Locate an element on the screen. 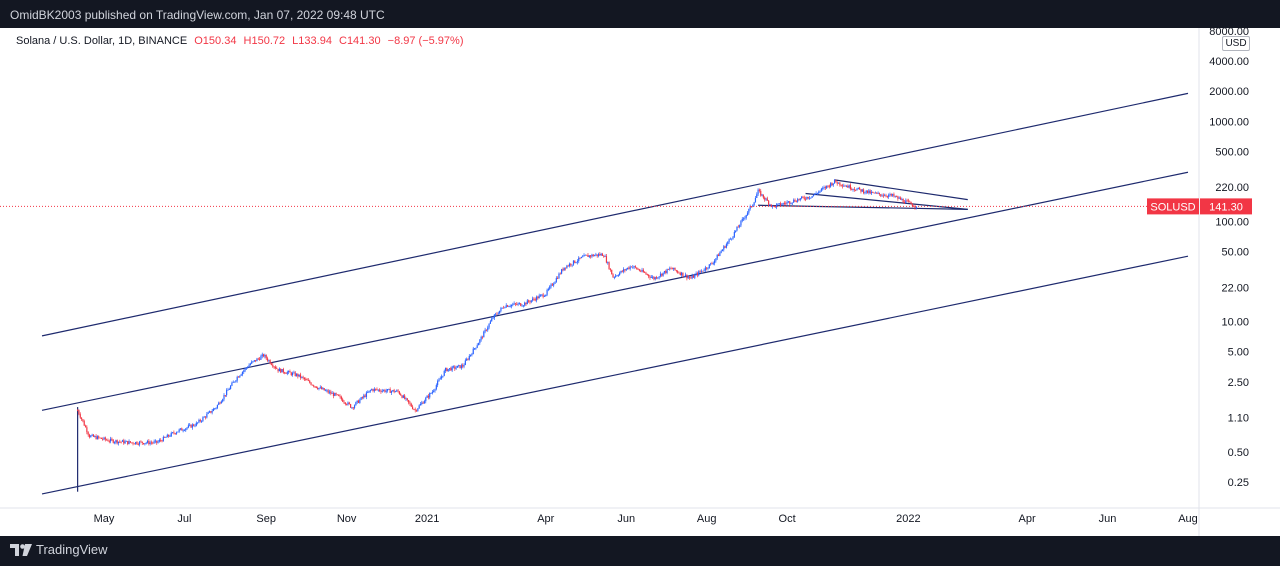 This screenshot has height=566, width=1280. x-tick-label: May is located at coordinates (104, 519).